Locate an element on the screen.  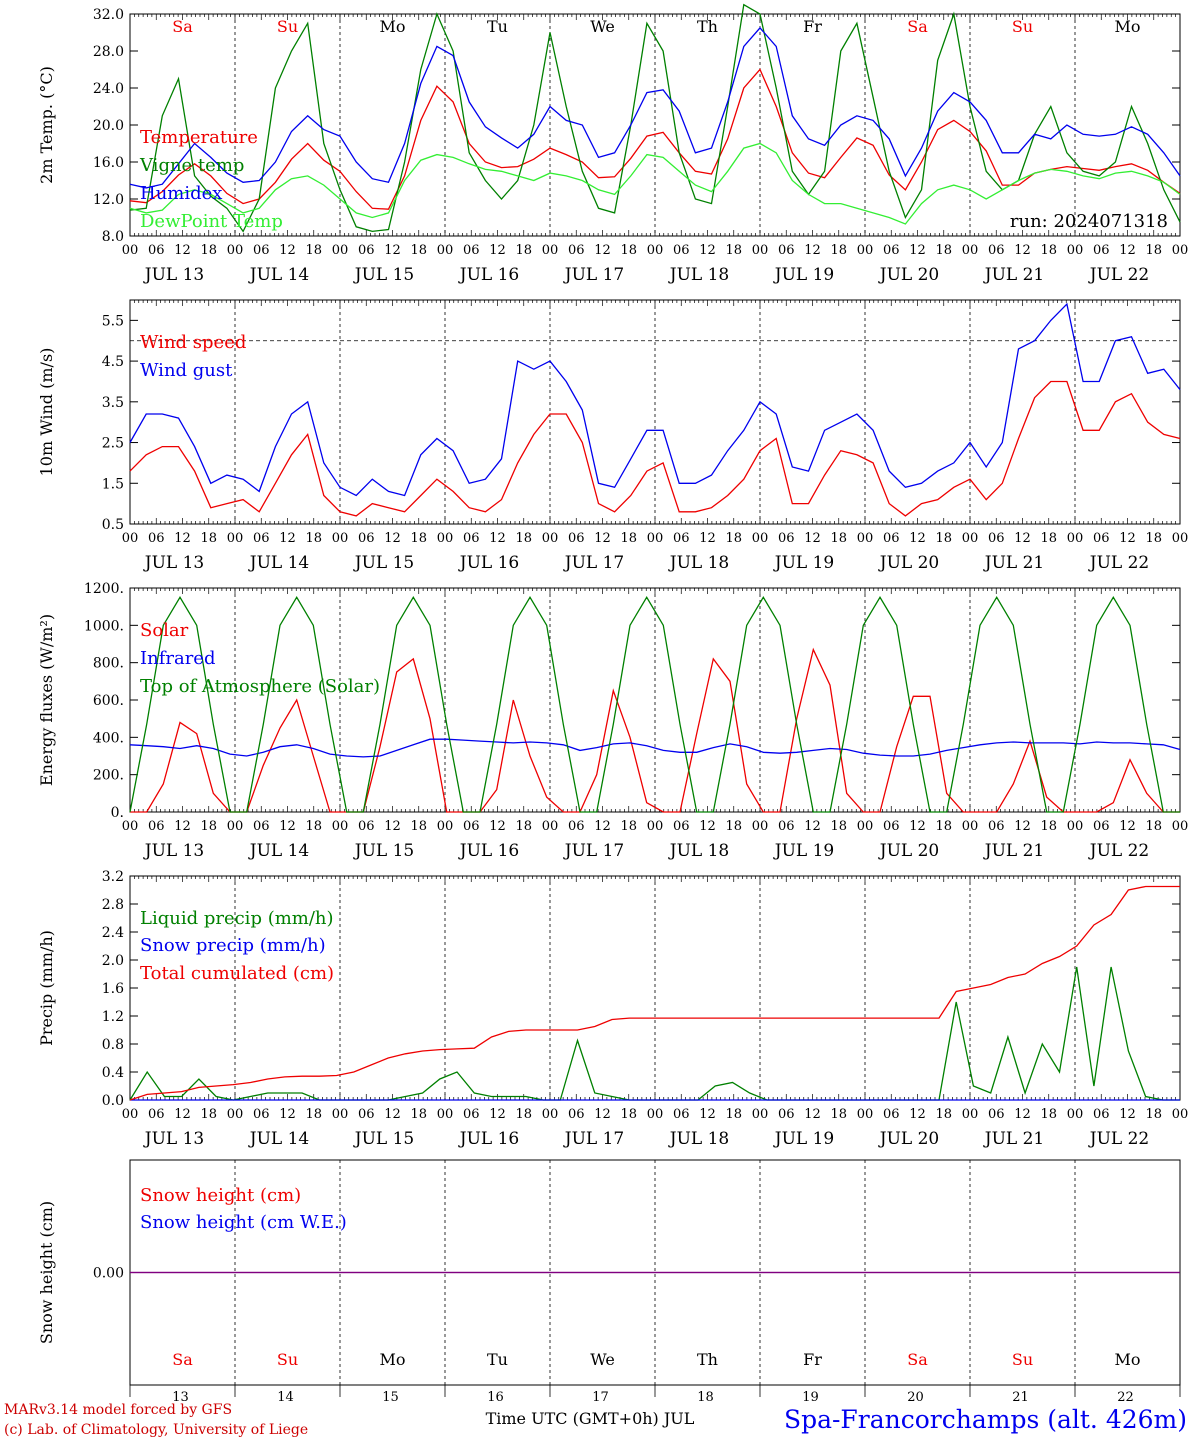
legend-entry: Liquid precip (mm/h) is located at coordinates (237, 918).